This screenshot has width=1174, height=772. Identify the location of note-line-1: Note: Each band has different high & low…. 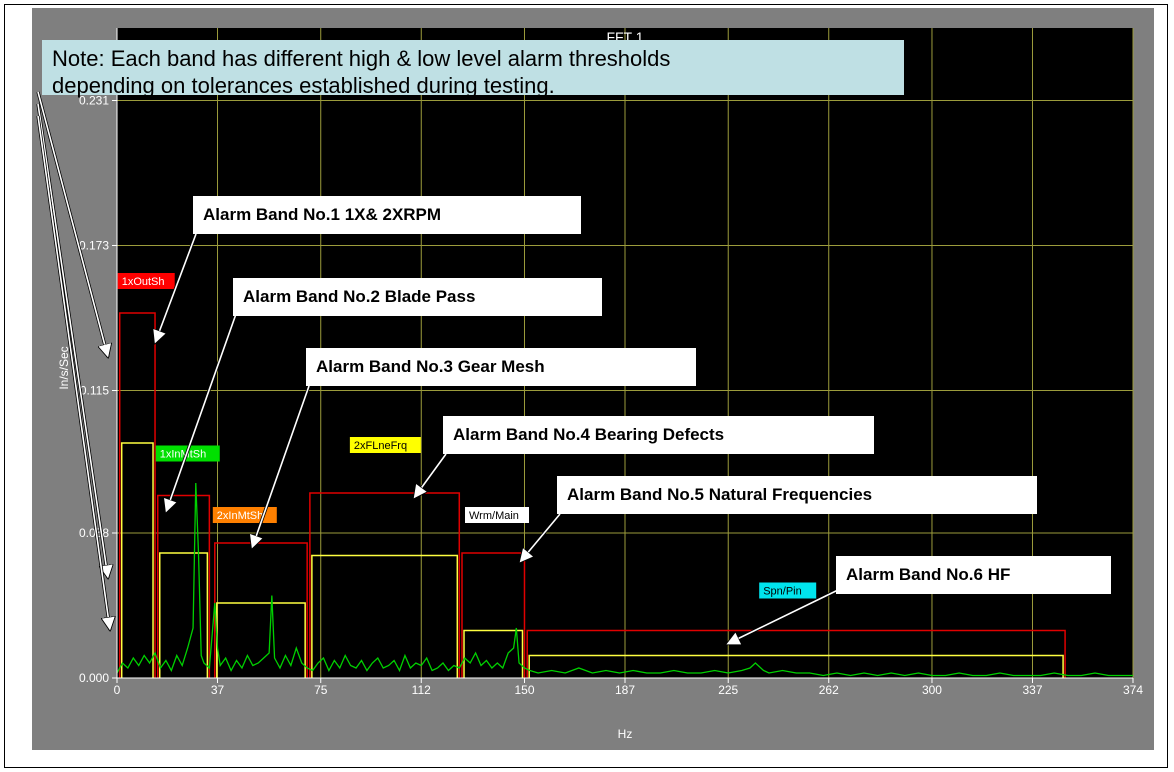
(361, 58).